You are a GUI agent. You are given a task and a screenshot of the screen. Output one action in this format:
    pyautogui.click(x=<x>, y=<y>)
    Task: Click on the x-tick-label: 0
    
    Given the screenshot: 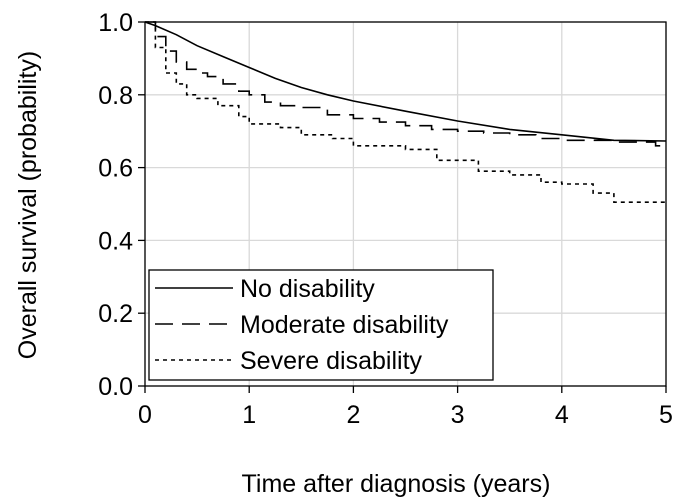 What is the action you would take?
    pyautogui.click(x=145, y=415)
    